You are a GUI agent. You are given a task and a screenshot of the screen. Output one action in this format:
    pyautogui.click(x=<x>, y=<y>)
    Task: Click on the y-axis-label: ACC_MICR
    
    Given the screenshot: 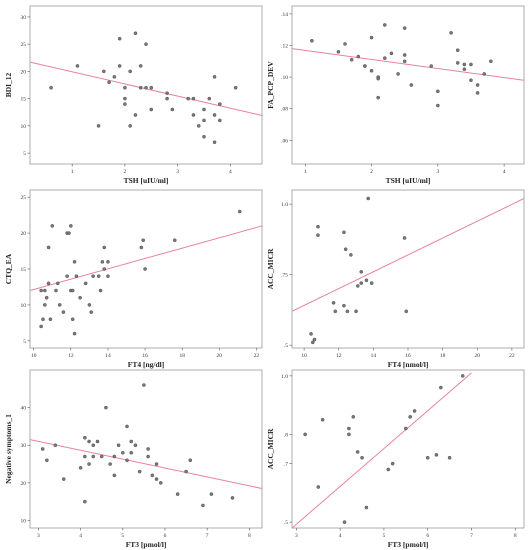 What is the action you would take?
    pyautogui.click(x=270, y=448)
    